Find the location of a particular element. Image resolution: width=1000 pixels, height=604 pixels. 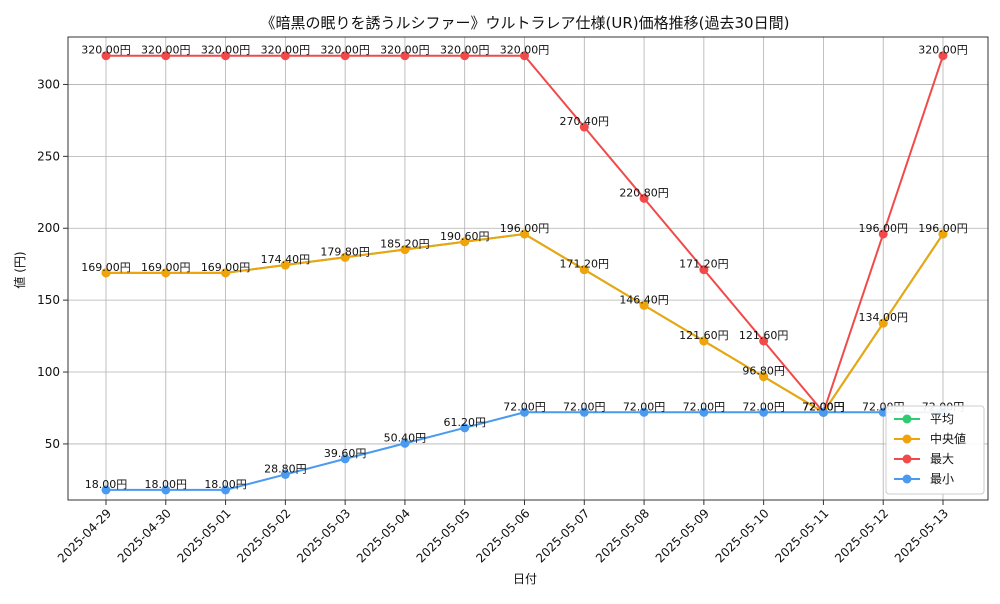

legend-label: 最小 is located at coordinates (942, 479).